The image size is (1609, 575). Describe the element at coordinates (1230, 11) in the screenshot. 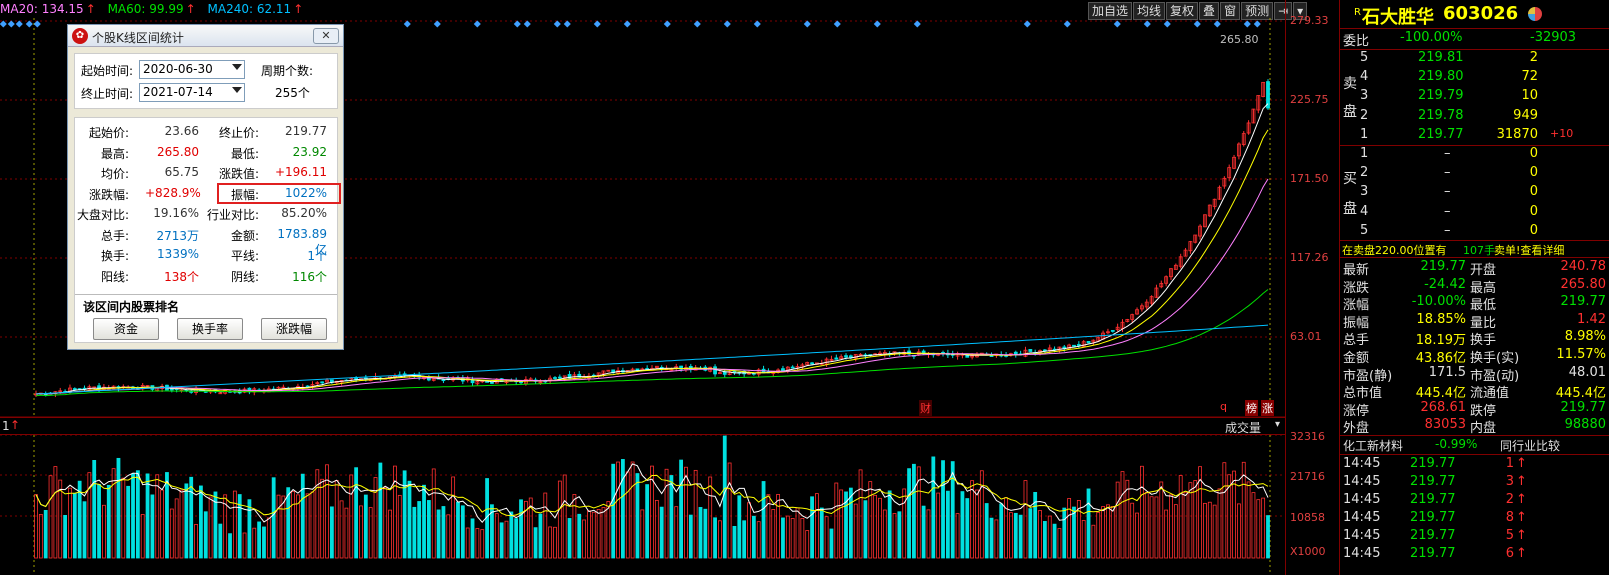

I see `window-button: 窗` at that location.